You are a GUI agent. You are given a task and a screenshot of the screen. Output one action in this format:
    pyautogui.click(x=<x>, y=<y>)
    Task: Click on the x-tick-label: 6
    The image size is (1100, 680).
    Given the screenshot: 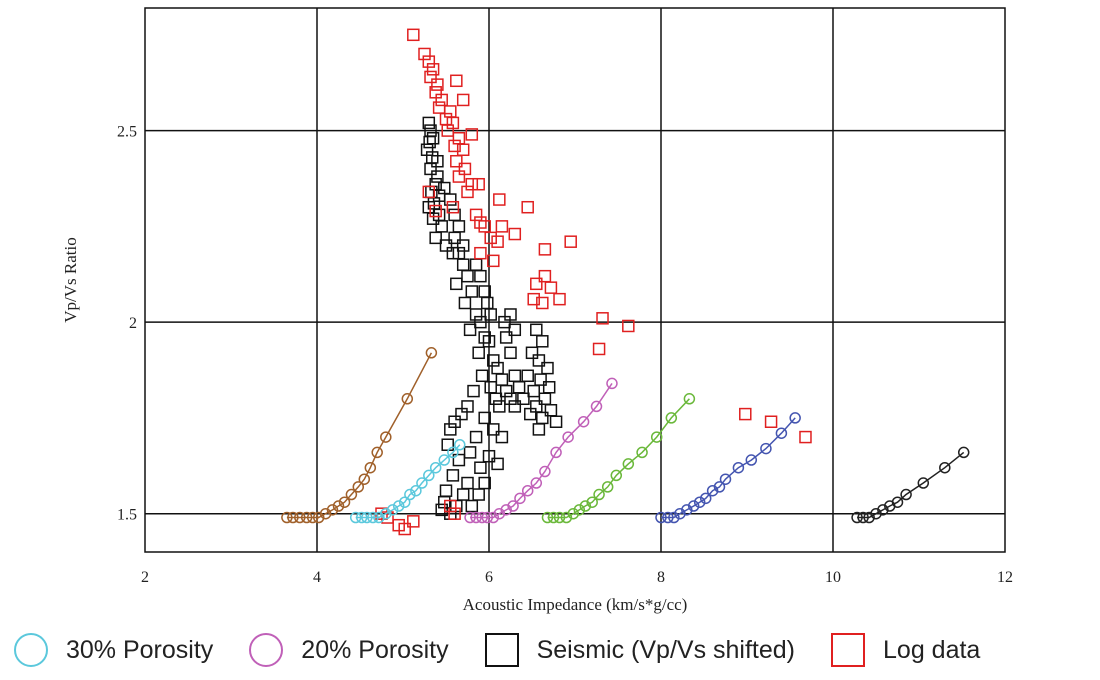 What is the action you would take?
    pyautogui.click(x=489, y=577)
    